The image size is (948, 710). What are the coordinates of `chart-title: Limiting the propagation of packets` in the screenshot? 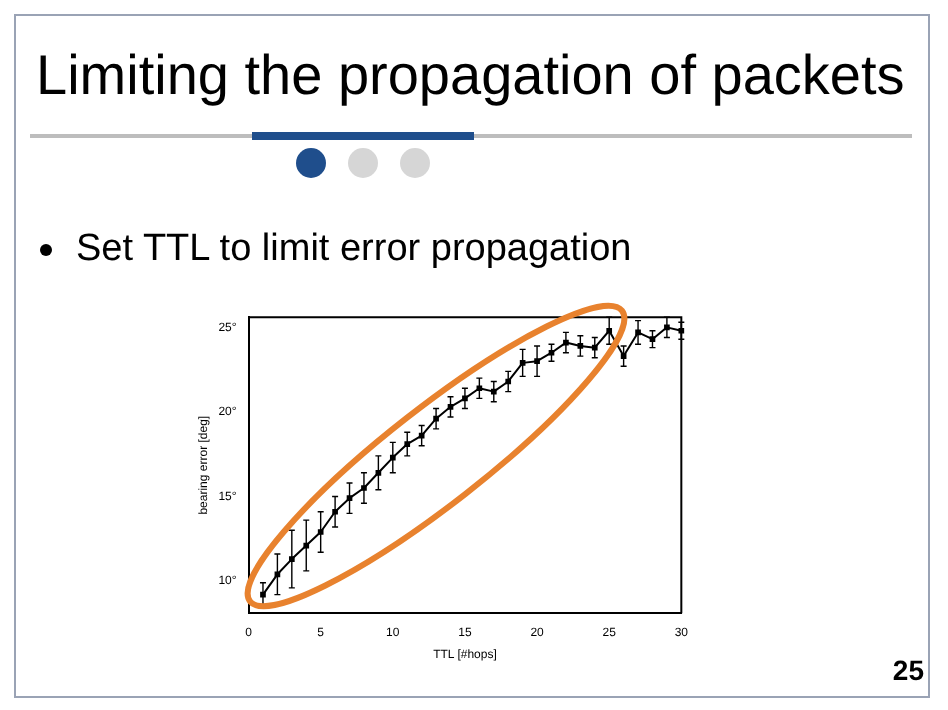 It's located at (470, 76).